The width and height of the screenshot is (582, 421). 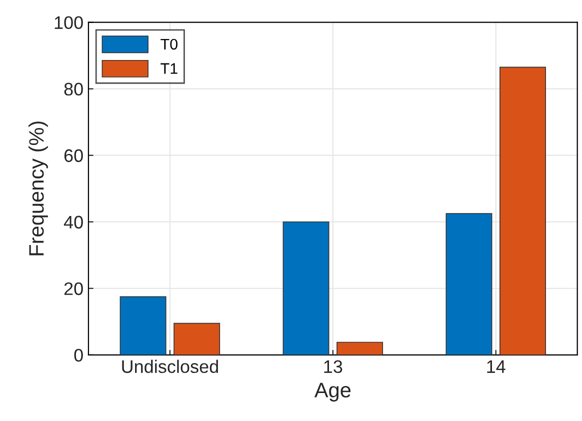 I want to click on x-axis-title: Age, so click(x=332, y=392).